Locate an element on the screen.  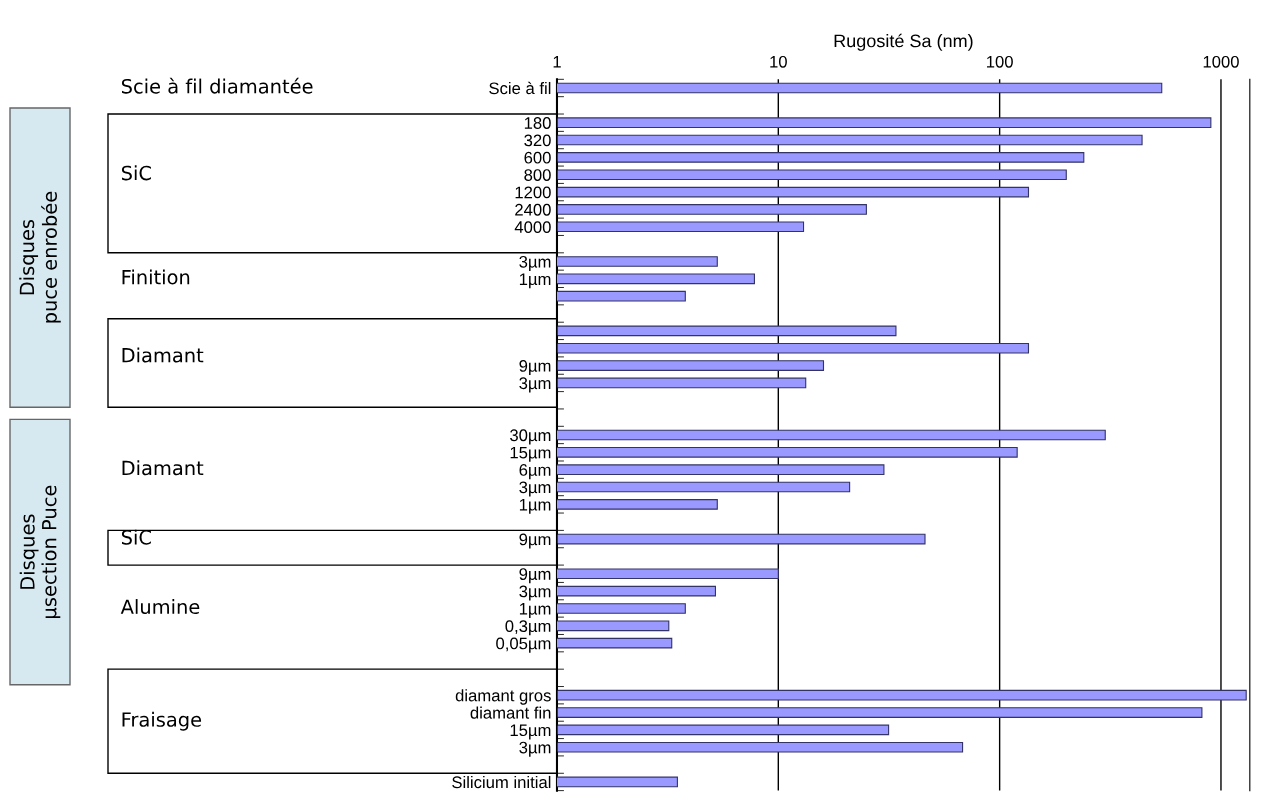
y-tick-label: 1200 is located at coordinates (533, 192).